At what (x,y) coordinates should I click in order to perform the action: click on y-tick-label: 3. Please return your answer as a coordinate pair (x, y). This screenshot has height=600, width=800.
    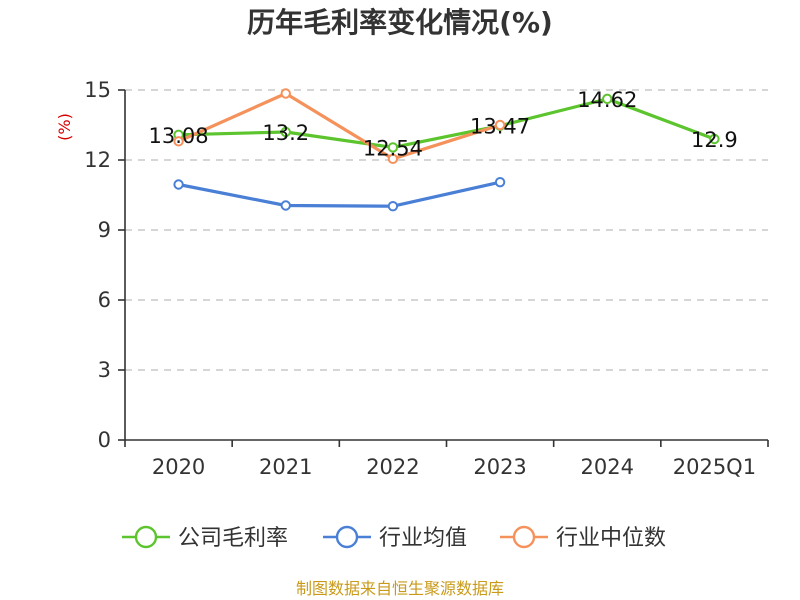
    Looking at the image, I should click on (104, 370).